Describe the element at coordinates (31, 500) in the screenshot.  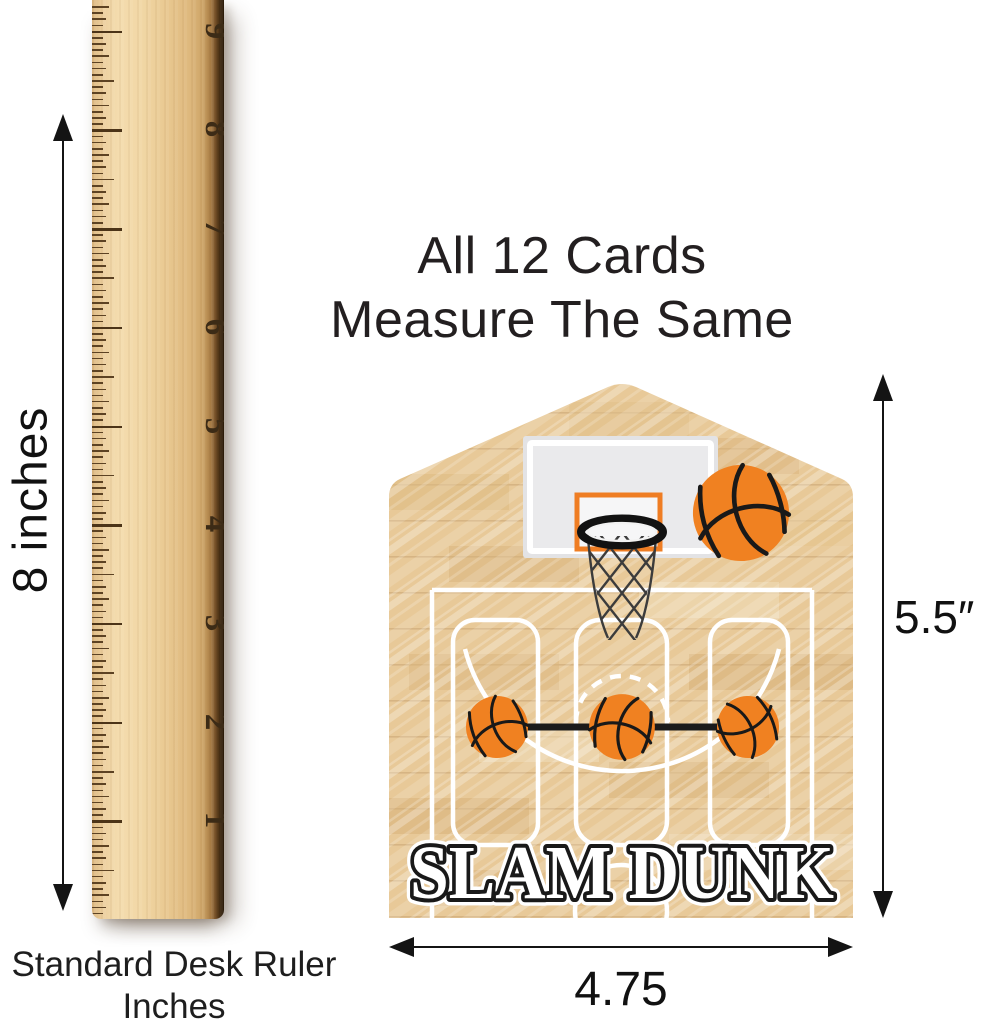
I see `ruler-height-label: 8 inches` at that location.